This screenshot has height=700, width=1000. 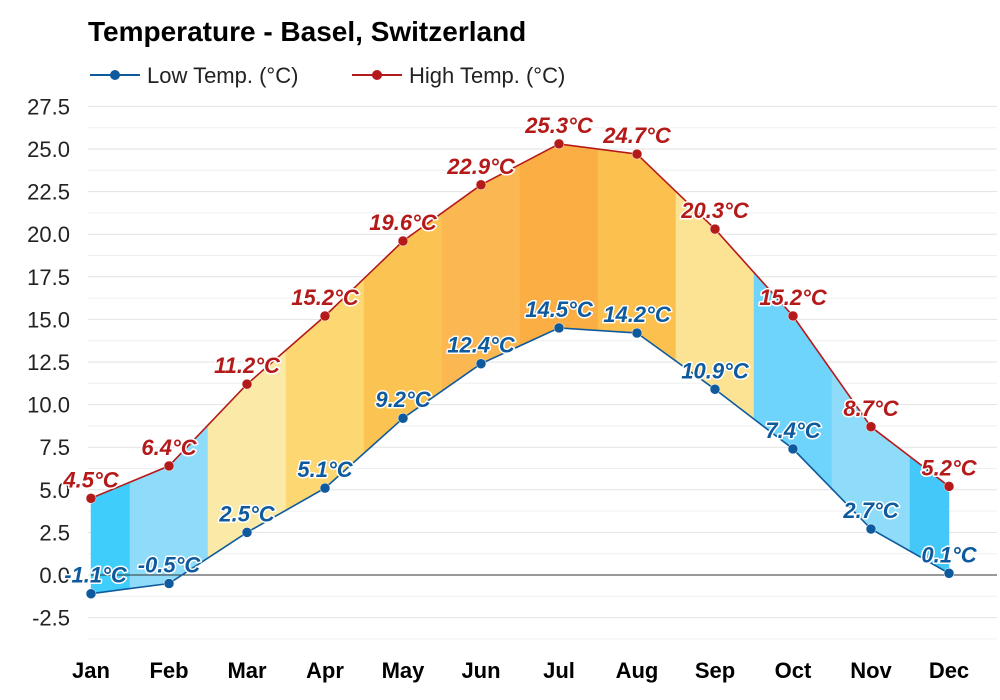 I want to click on low-label-jun: 12.4°C, so click(x=481, y=345).